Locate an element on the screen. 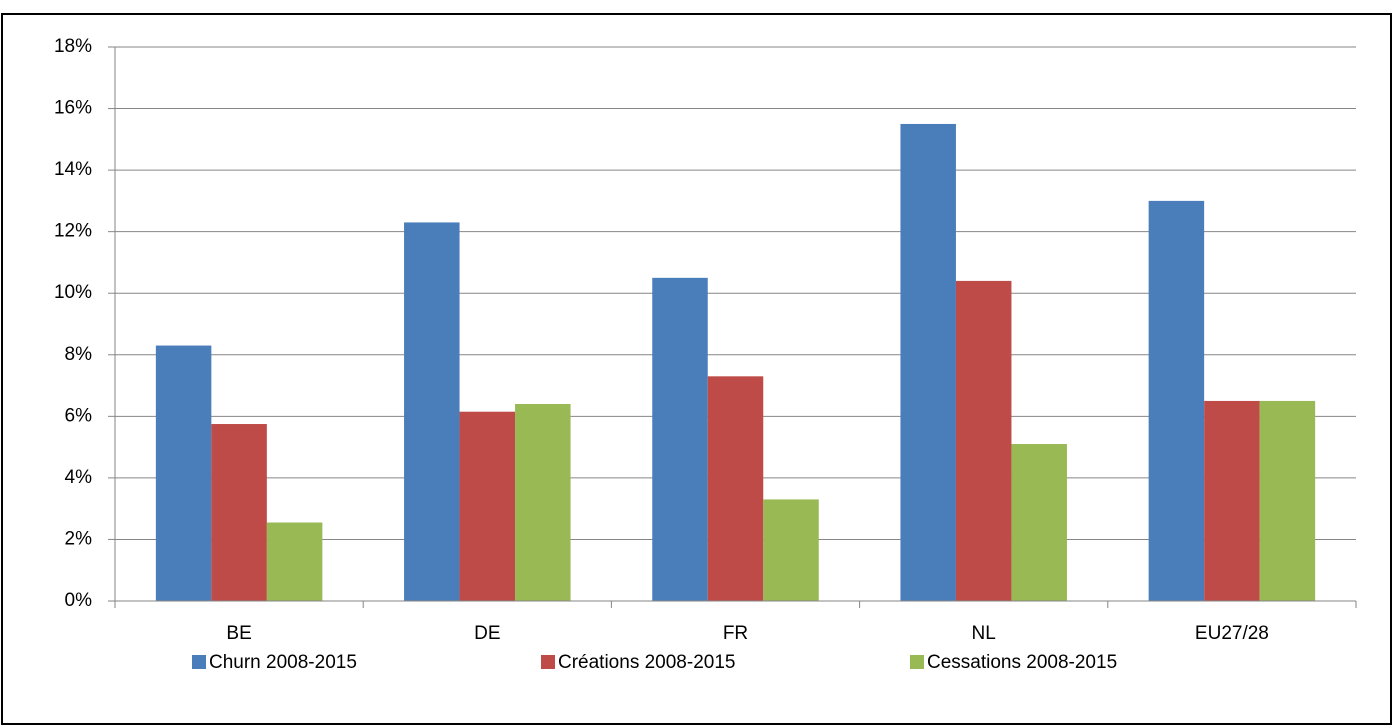  x-tick-label: FR is located at coordinates (735, 633).